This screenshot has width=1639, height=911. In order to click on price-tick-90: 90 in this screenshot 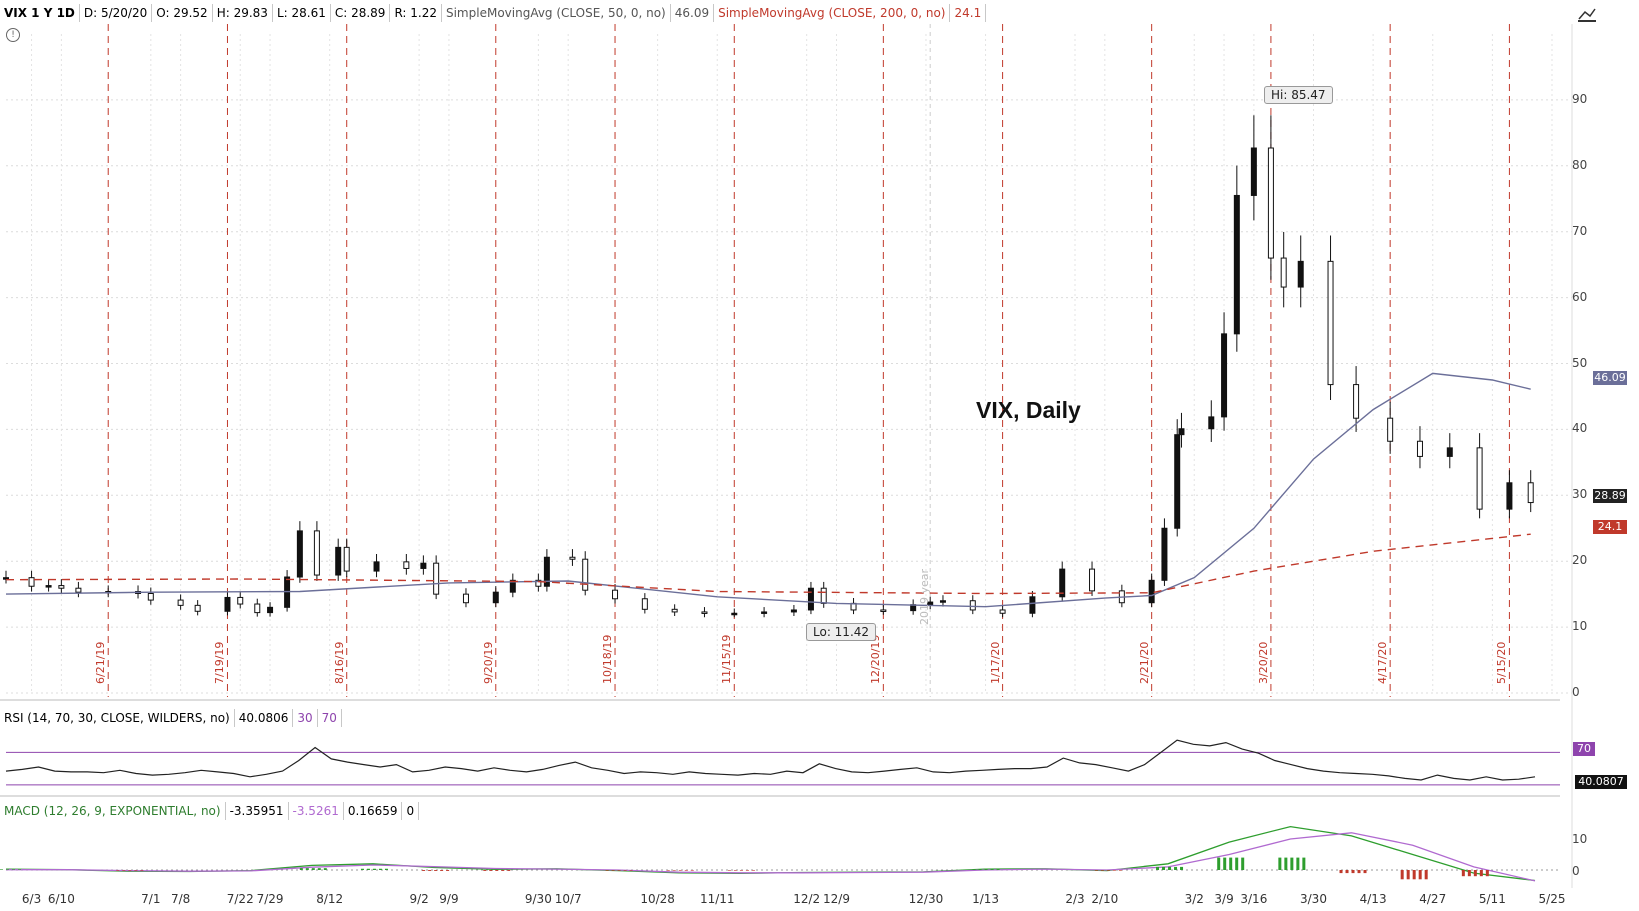, I will do `click(1580, 98)`.